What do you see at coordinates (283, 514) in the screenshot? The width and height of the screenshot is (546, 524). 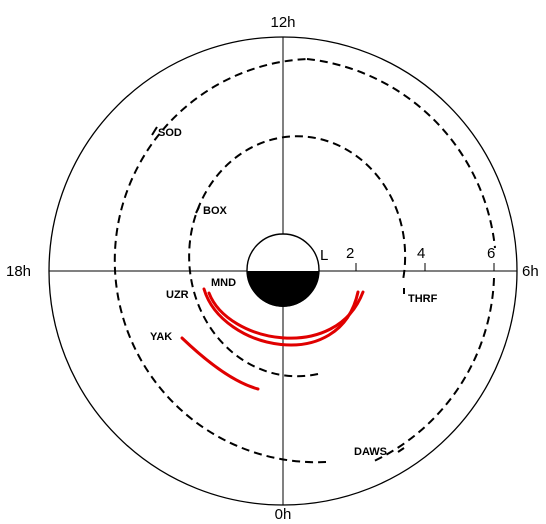 I see `time-label-0h: 0h` at bounding box center [283, 514].